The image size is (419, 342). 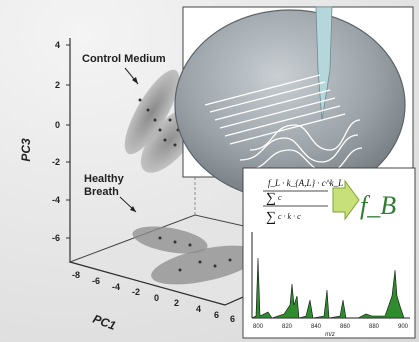 I want to click on x-tick-label: -6, so click(x=96, y=281).